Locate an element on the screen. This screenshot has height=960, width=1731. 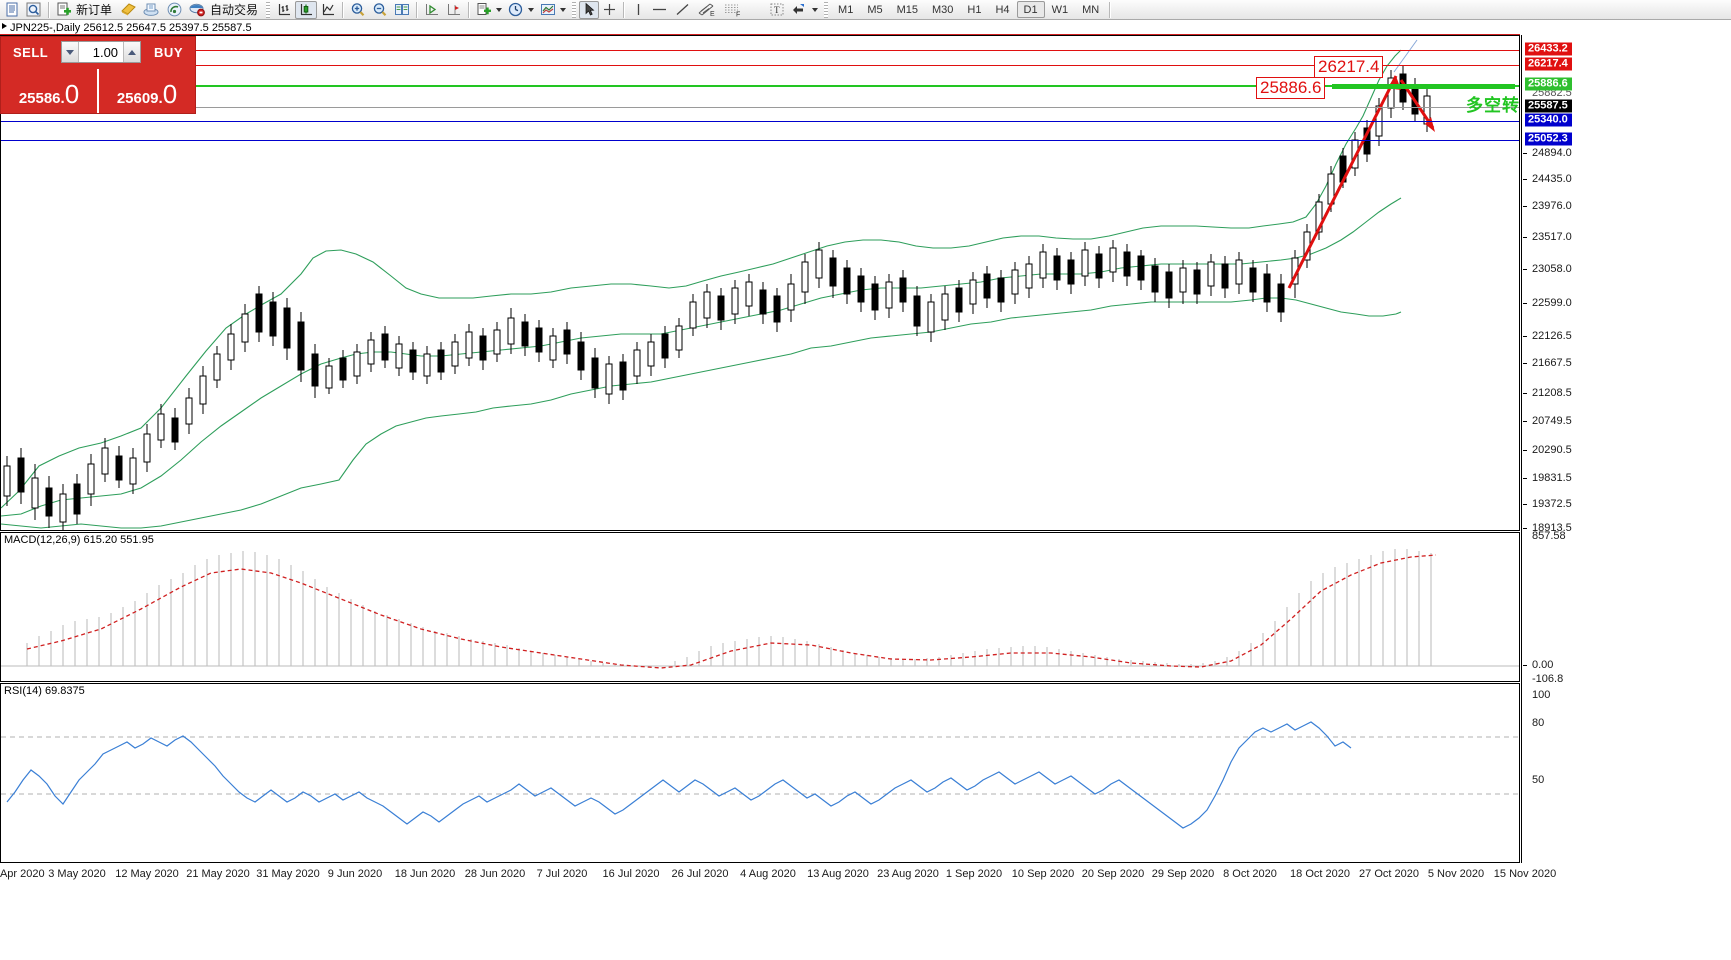
svg-text: F is located at coordinates (738, 15).